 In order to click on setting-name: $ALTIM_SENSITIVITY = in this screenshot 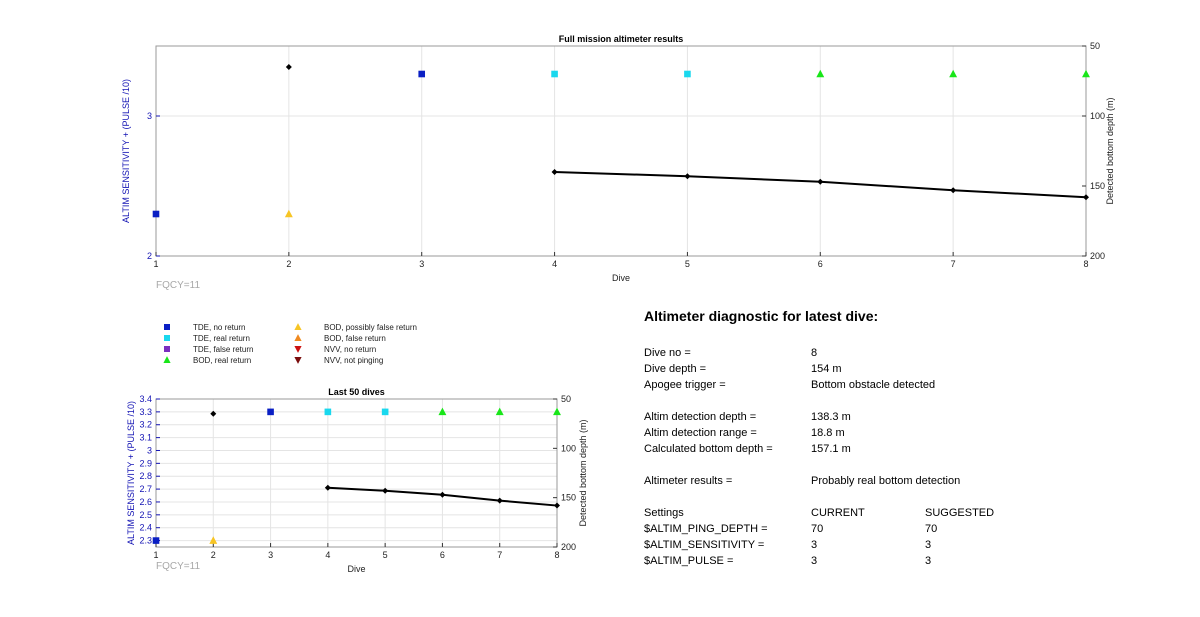, I will do `click(704, 545)`.